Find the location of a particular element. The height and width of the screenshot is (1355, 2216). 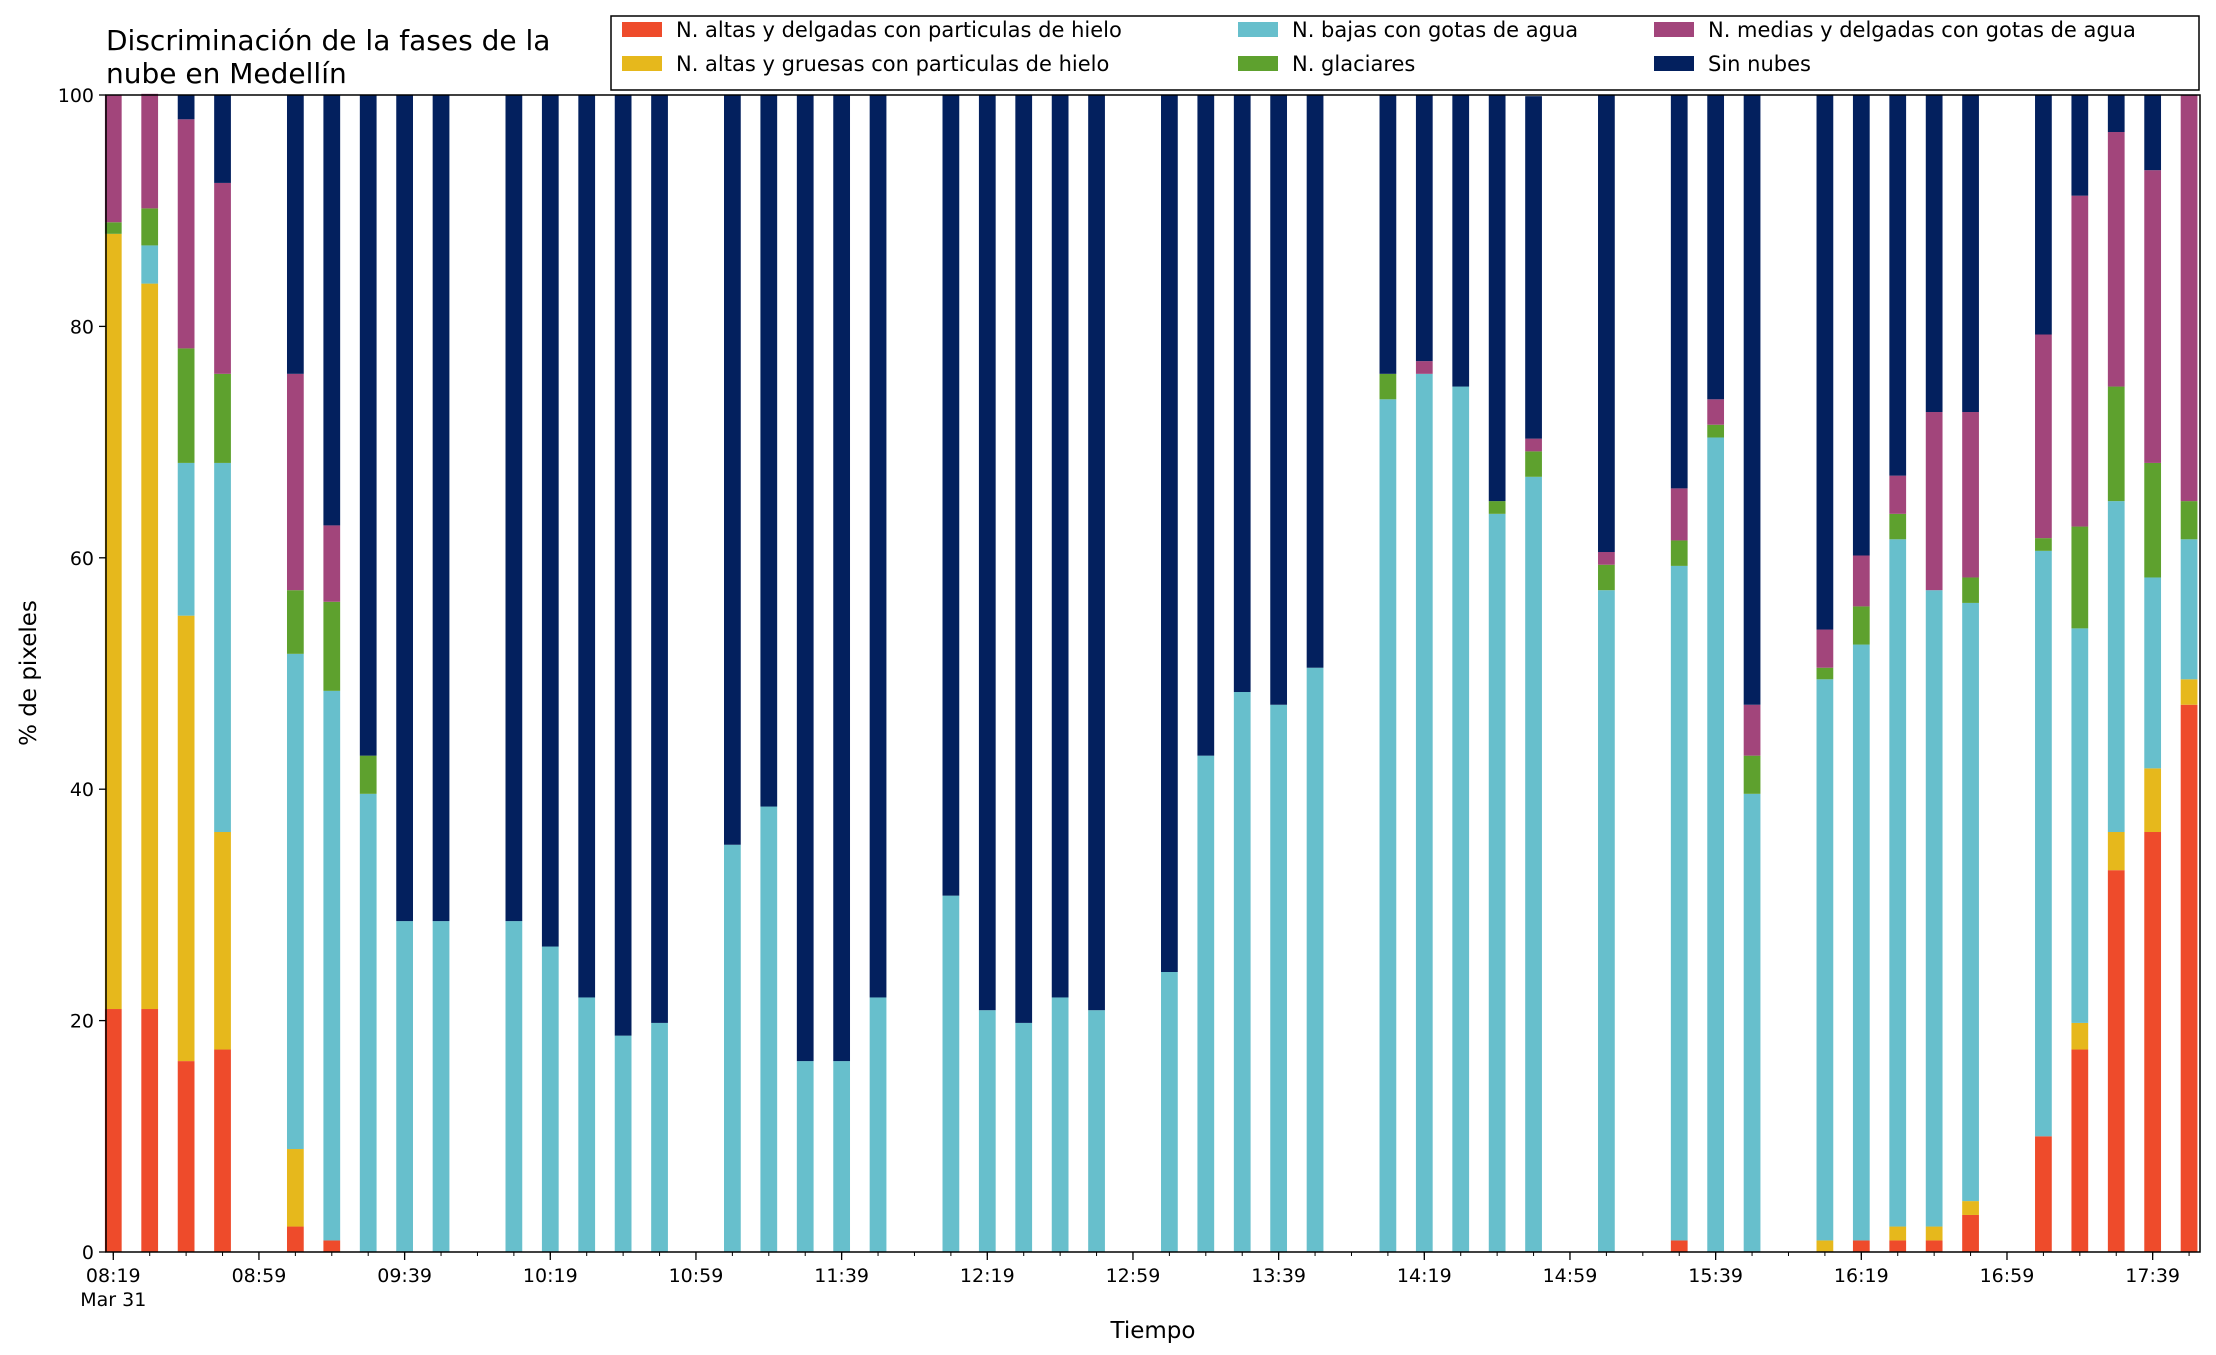

x-tick-label: 10:19 is located at coordinates (550, 1276).